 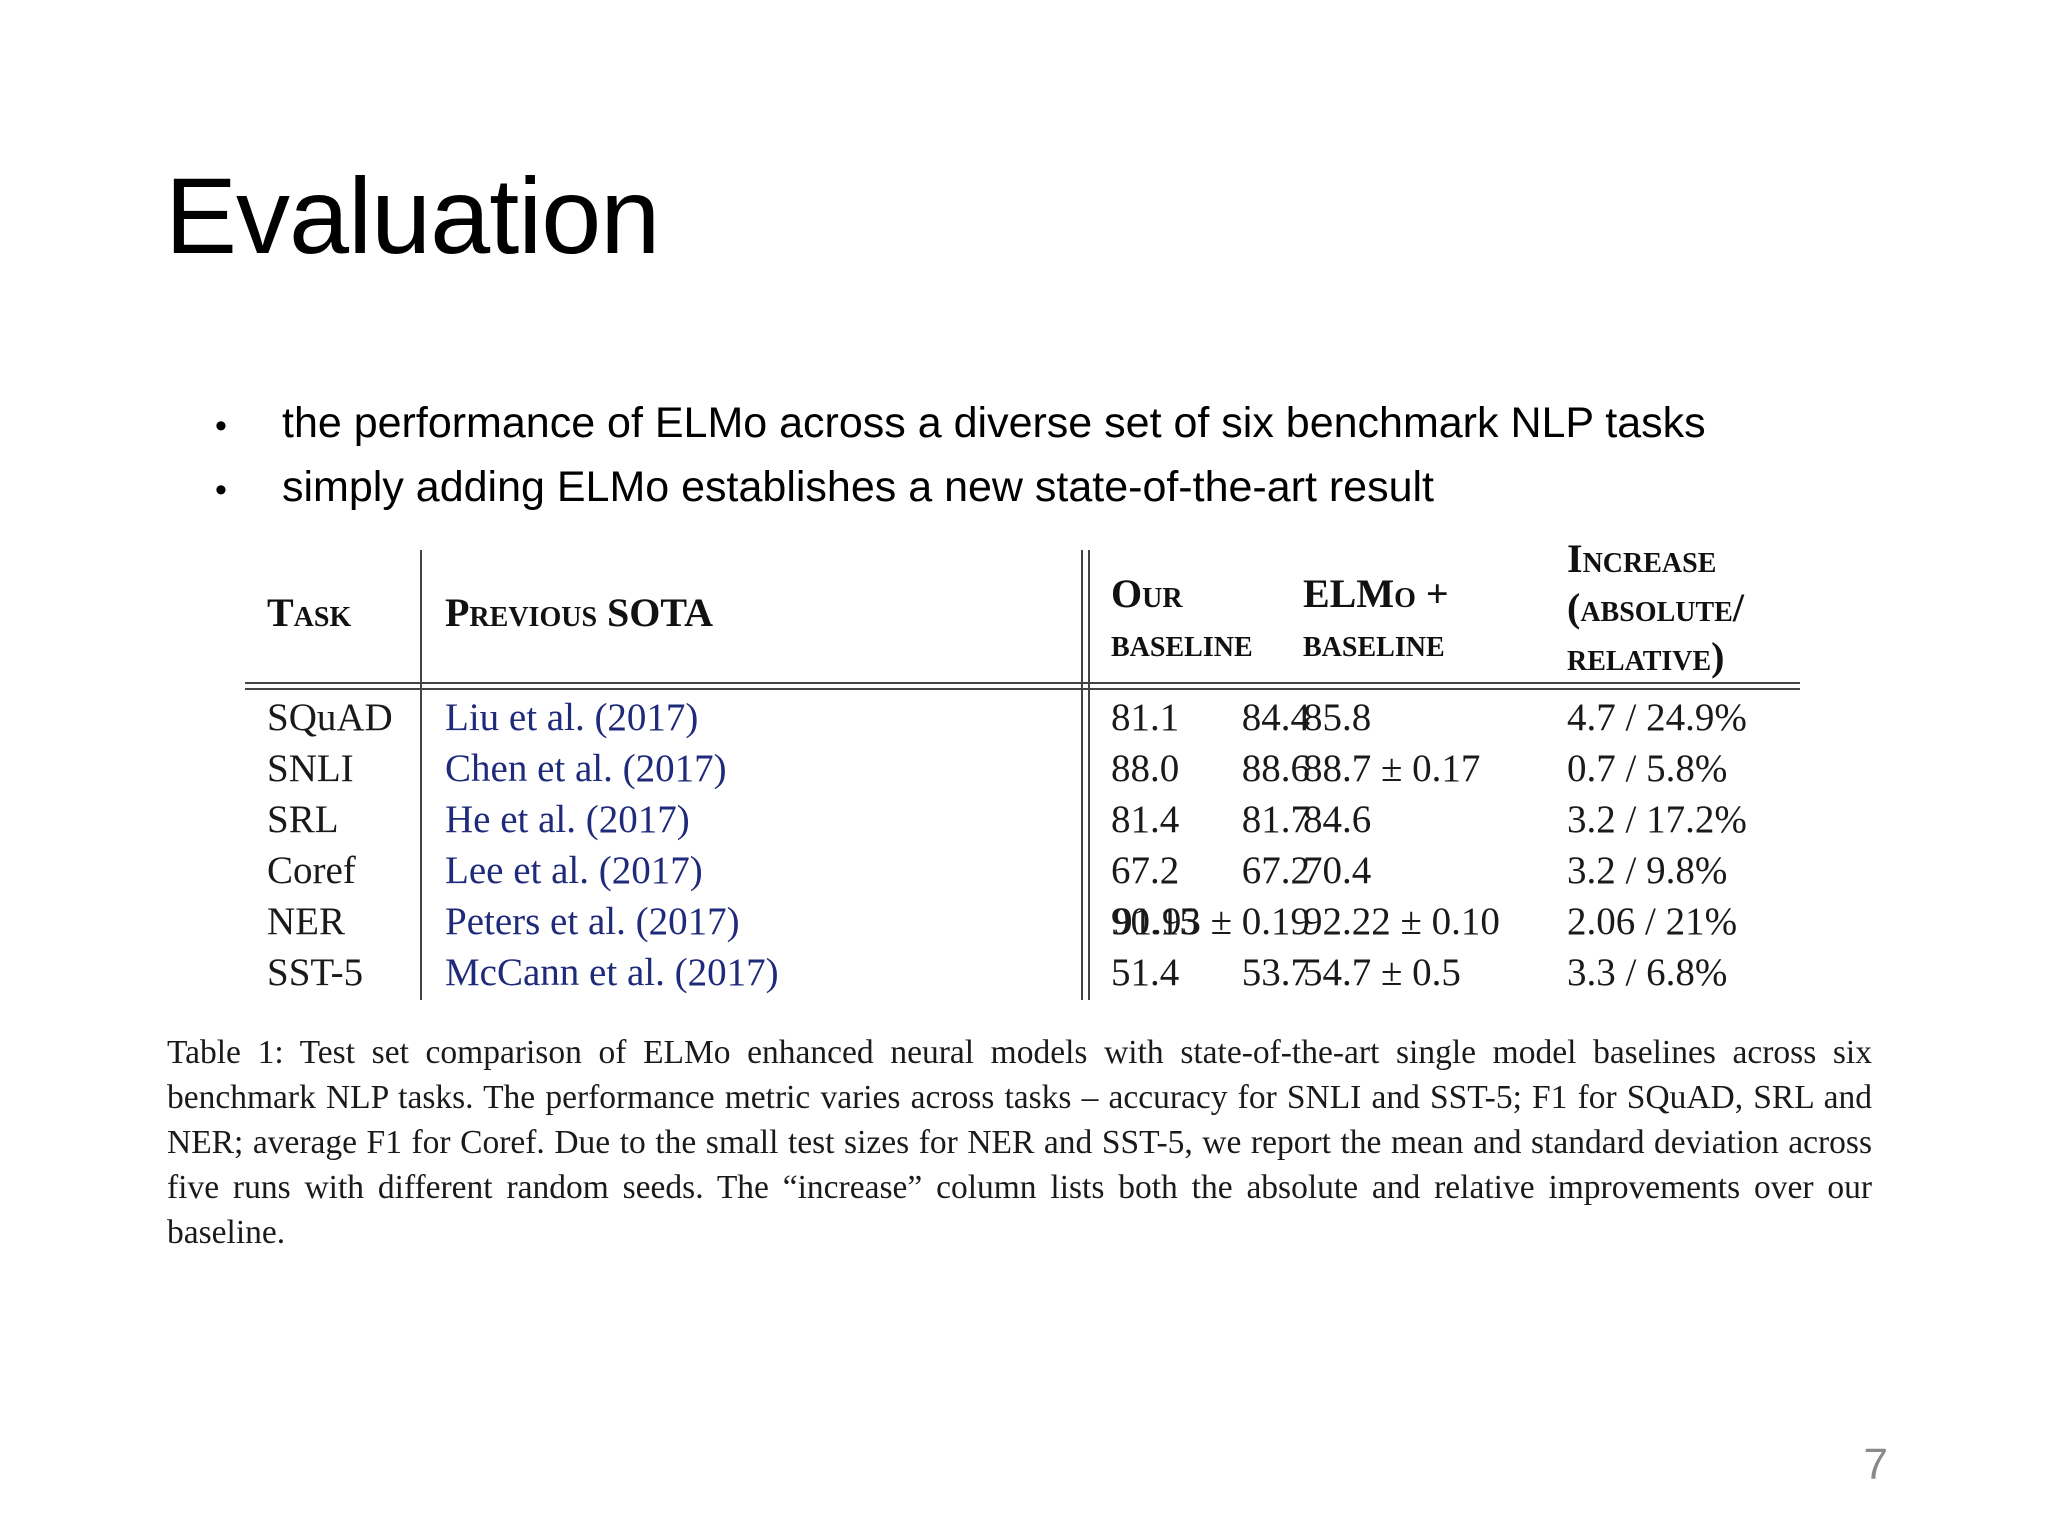 What do you see at coordinates (1647, 870) in the screenshot?
I see `cell-increase: 3.2 / 9.8%` at bounding box center [1647, 870].